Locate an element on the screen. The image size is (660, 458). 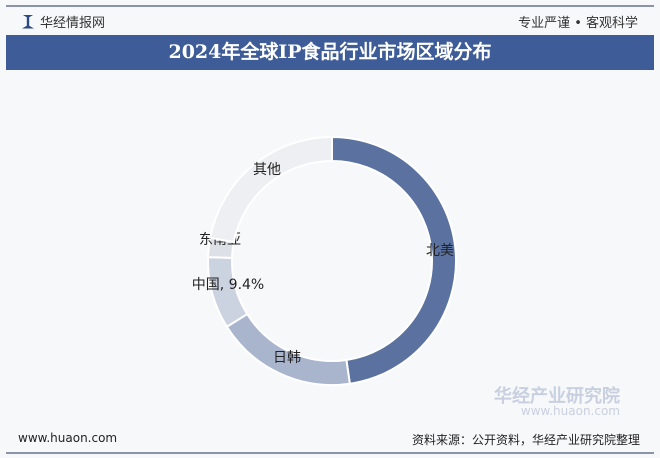
slice-label: 日韩 is located at coordinates (287, 358).